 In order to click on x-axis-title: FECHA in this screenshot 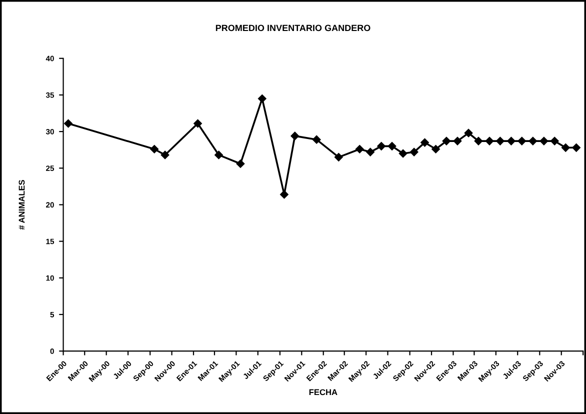, I will do `click(323, 392)`.